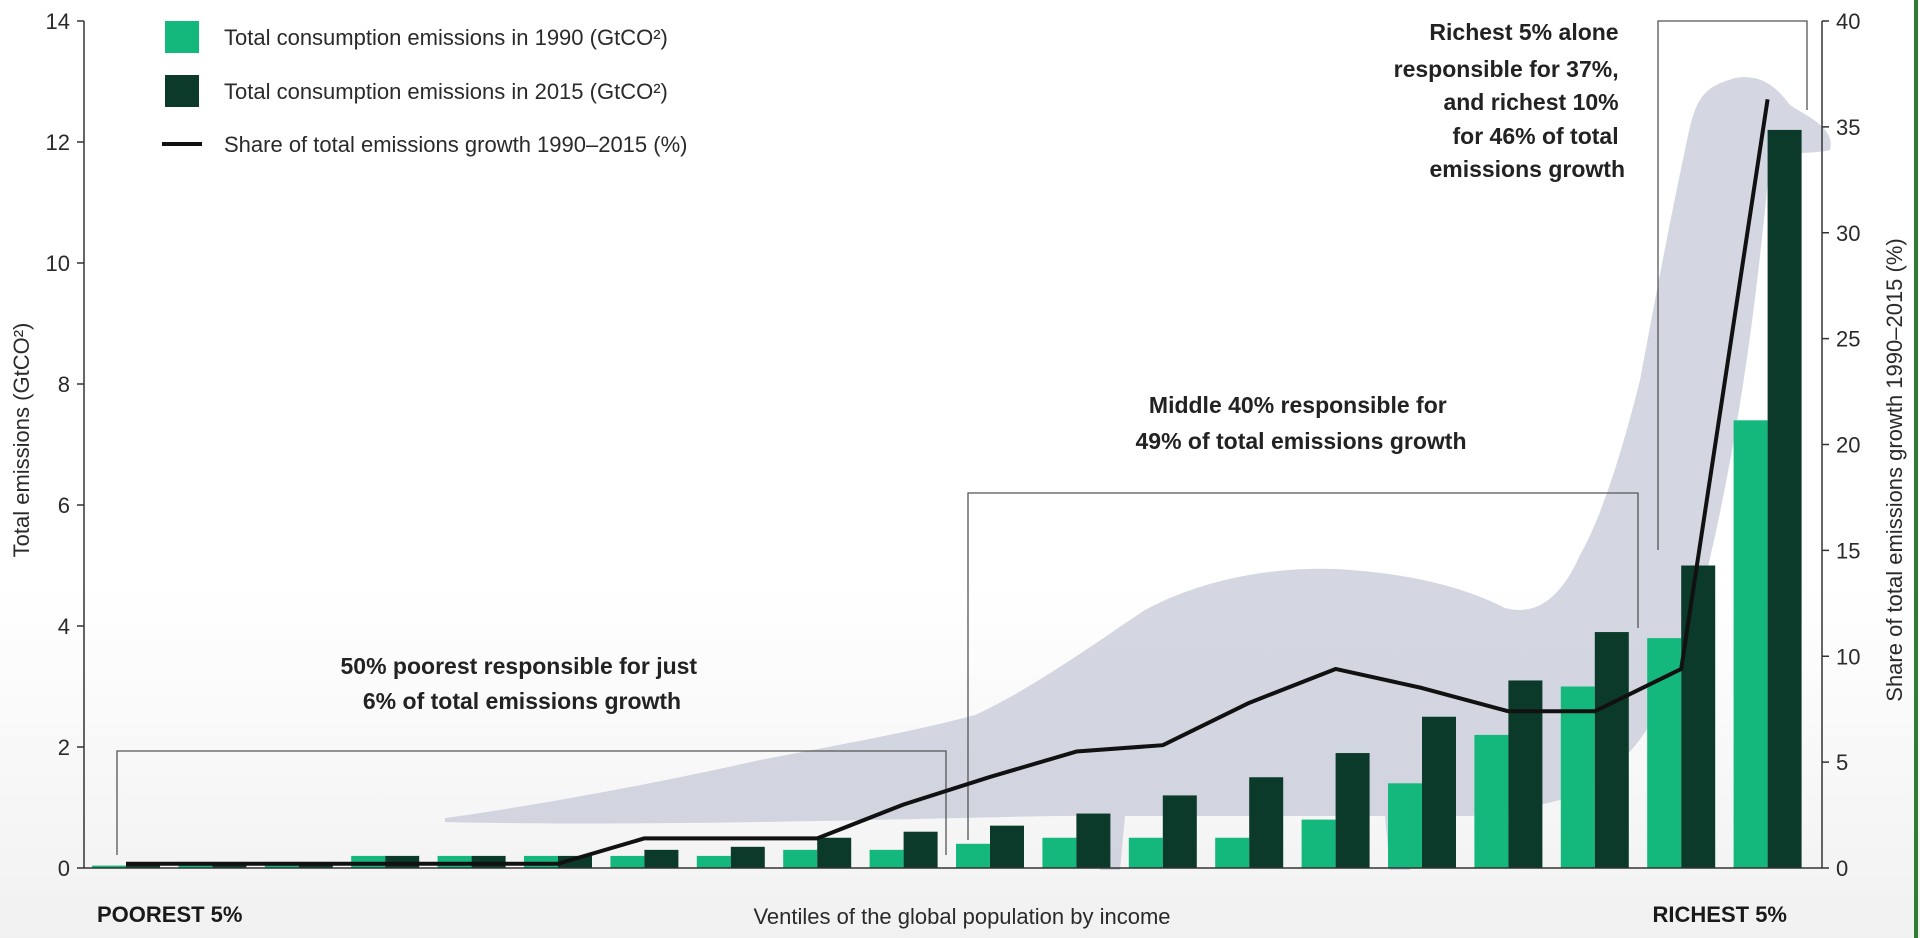 The image size is (1920, 938). I want to click on right-tick-label: 5, so click(1842, 762).